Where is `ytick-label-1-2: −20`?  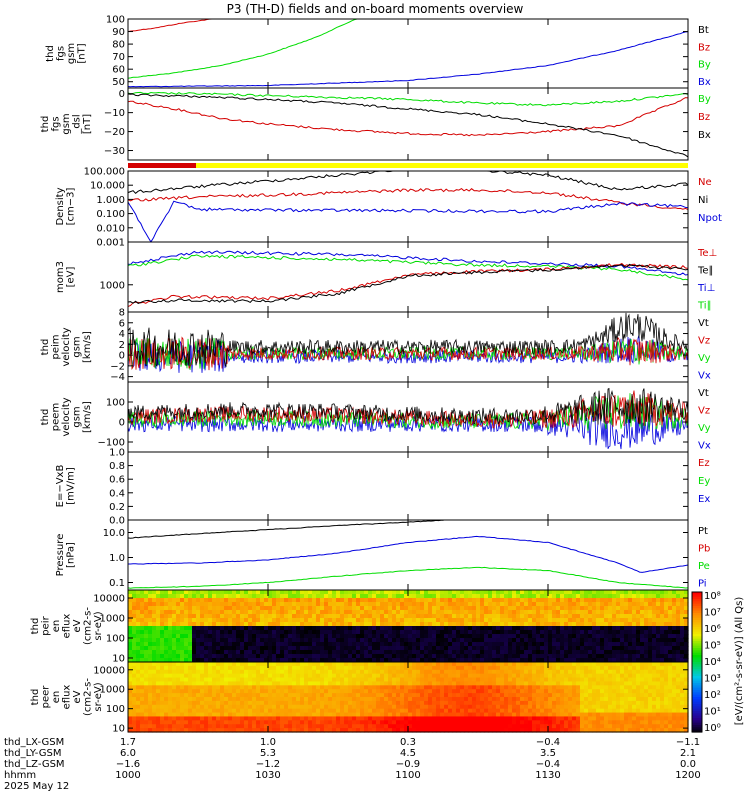 ytick-label-1-2: −20 is located at coordinates (114, 132).